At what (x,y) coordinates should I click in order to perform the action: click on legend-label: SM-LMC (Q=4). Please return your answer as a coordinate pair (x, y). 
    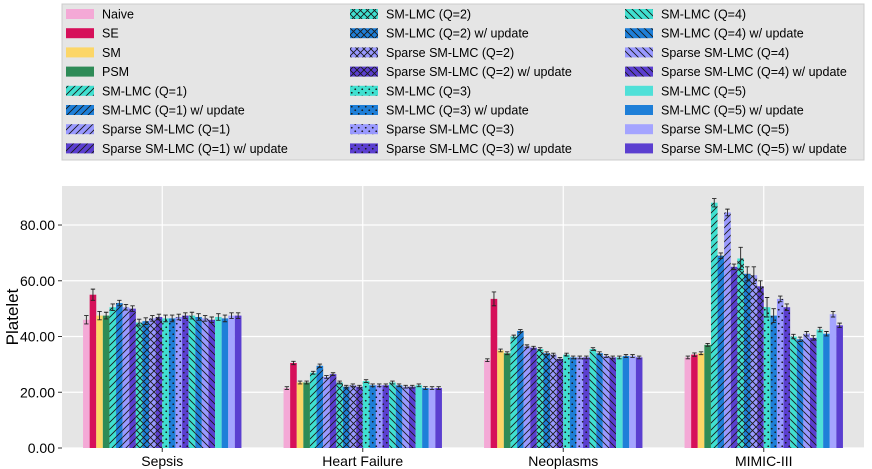
    Looking at the image, I should click on (703, 15).